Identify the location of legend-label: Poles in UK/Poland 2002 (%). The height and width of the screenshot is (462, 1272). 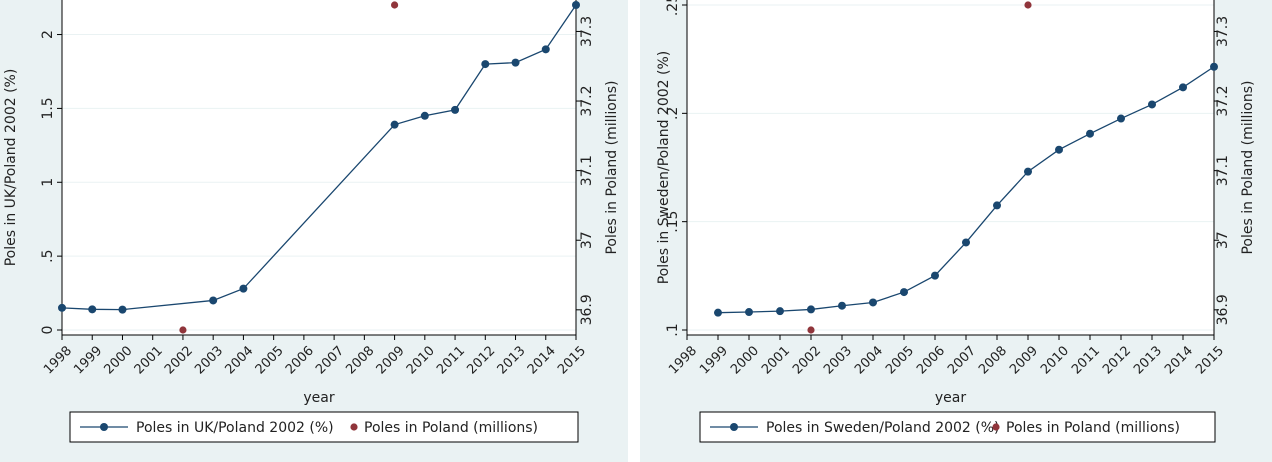
(235, 428).